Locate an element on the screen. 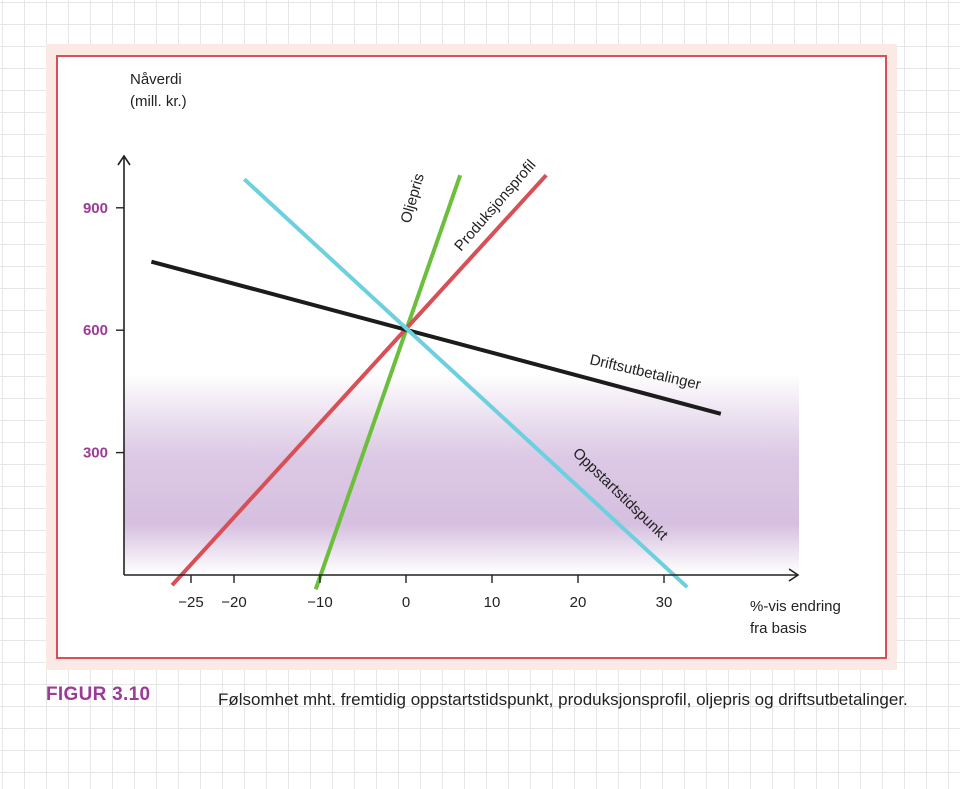  x-tick-label: −20 is located at coordinates (233, 602).